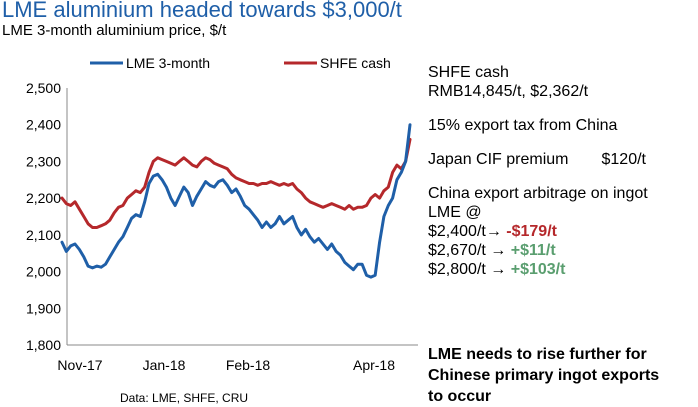  What do you see at coordinates (168, 63) in the screenshot?
I see `legend-label: LME 3-month` at bounding box center [168, 63].